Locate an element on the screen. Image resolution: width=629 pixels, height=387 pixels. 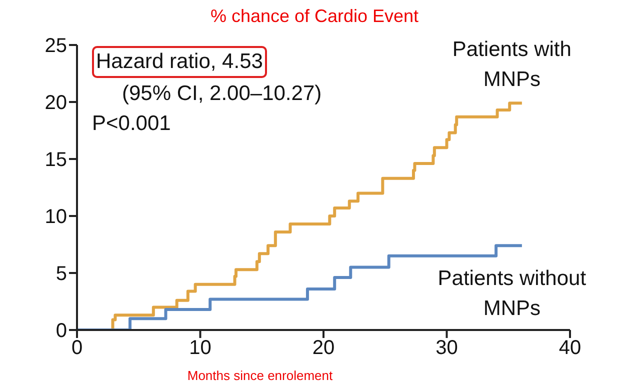
y-tick-label: 25 is located at coordinates (55, 46).